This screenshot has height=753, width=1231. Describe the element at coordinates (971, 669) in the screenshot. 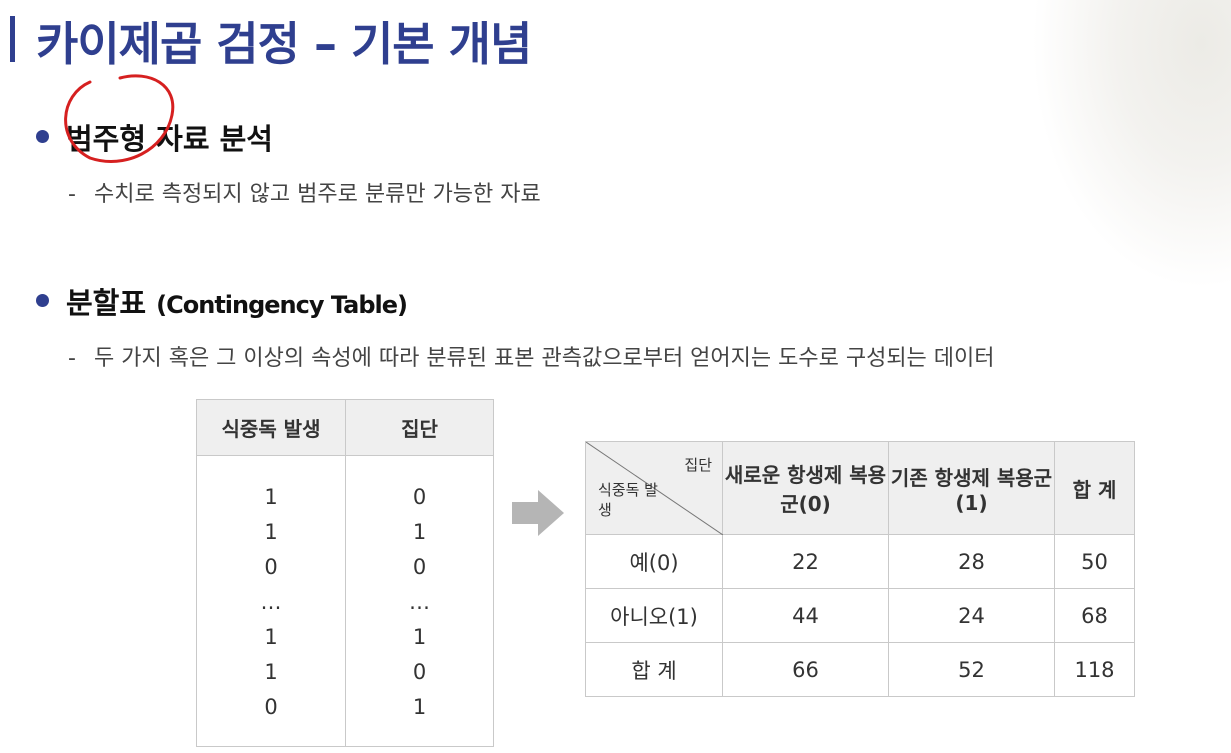

I see `table-cell: 52` at that location.